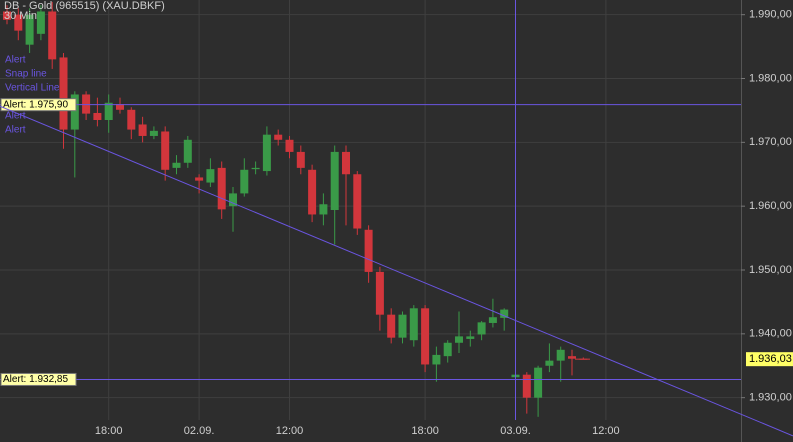 The width and height of the screenshot is (793, 442). I want to click on object-entry: Snap line, so click(26, 74).